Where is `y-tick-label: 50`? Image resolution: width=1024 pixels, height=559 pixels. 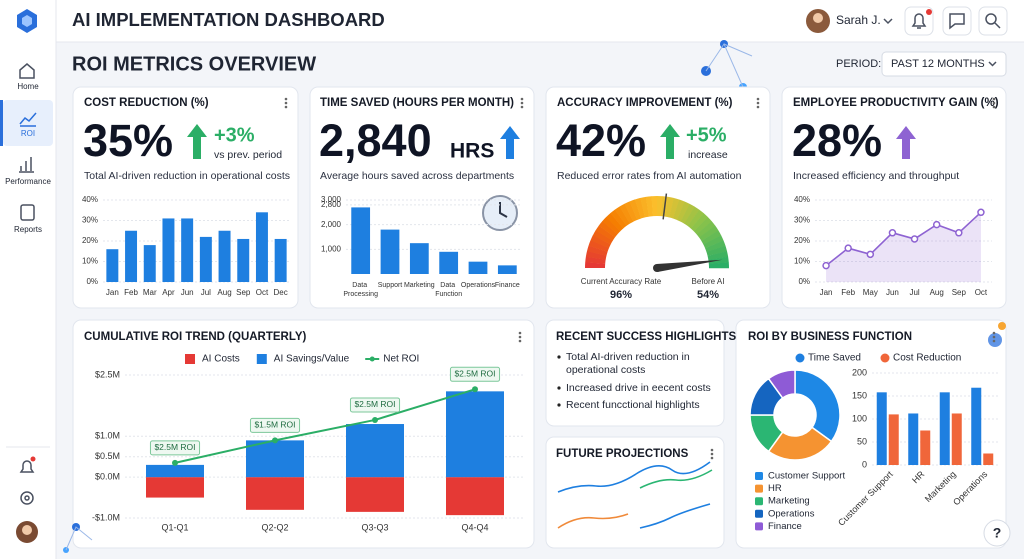 y-tick-label: 50 is located at coordinates (862, 441).